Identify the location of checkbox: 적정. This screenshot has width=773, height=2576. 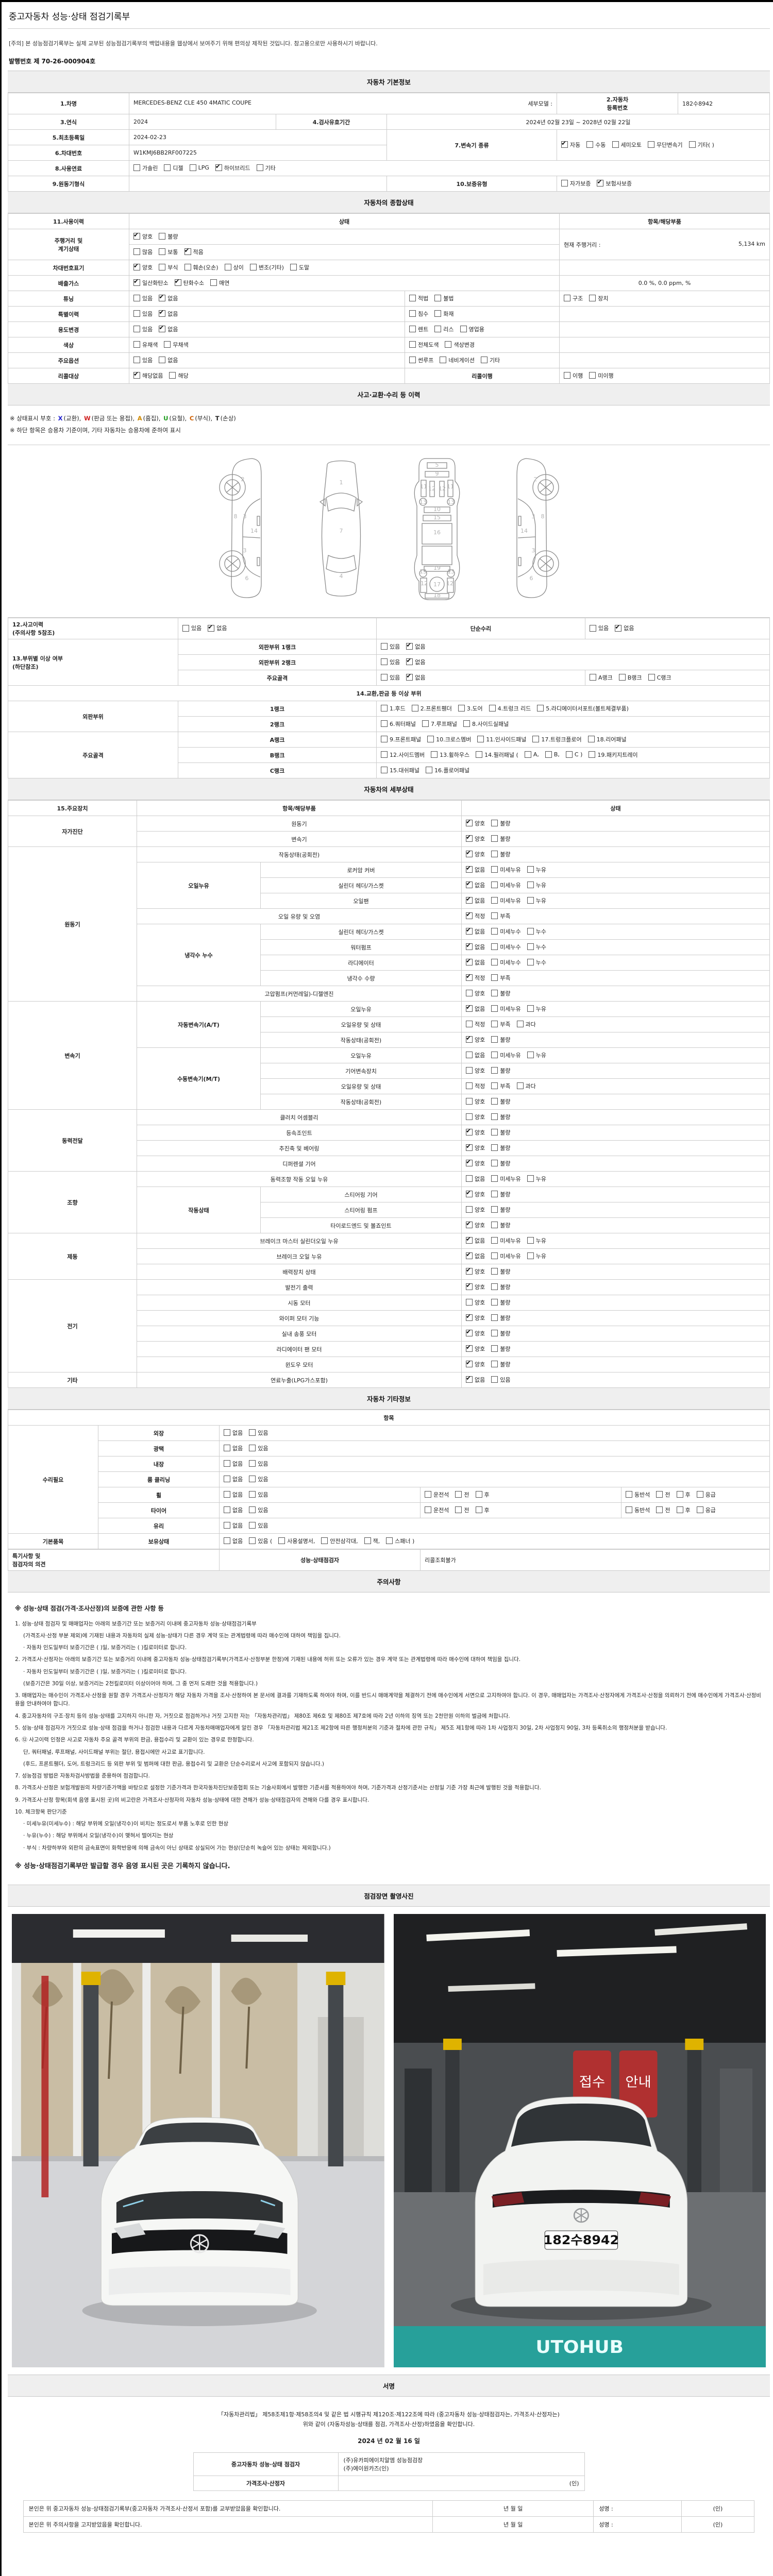
(475, 1086).